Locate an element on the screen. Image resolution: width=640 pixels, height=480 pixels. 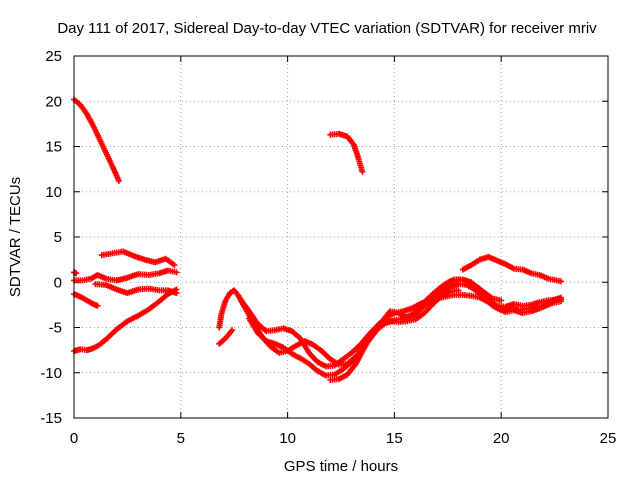
x-tick-label: 25 is located at coordinates (608, 438).